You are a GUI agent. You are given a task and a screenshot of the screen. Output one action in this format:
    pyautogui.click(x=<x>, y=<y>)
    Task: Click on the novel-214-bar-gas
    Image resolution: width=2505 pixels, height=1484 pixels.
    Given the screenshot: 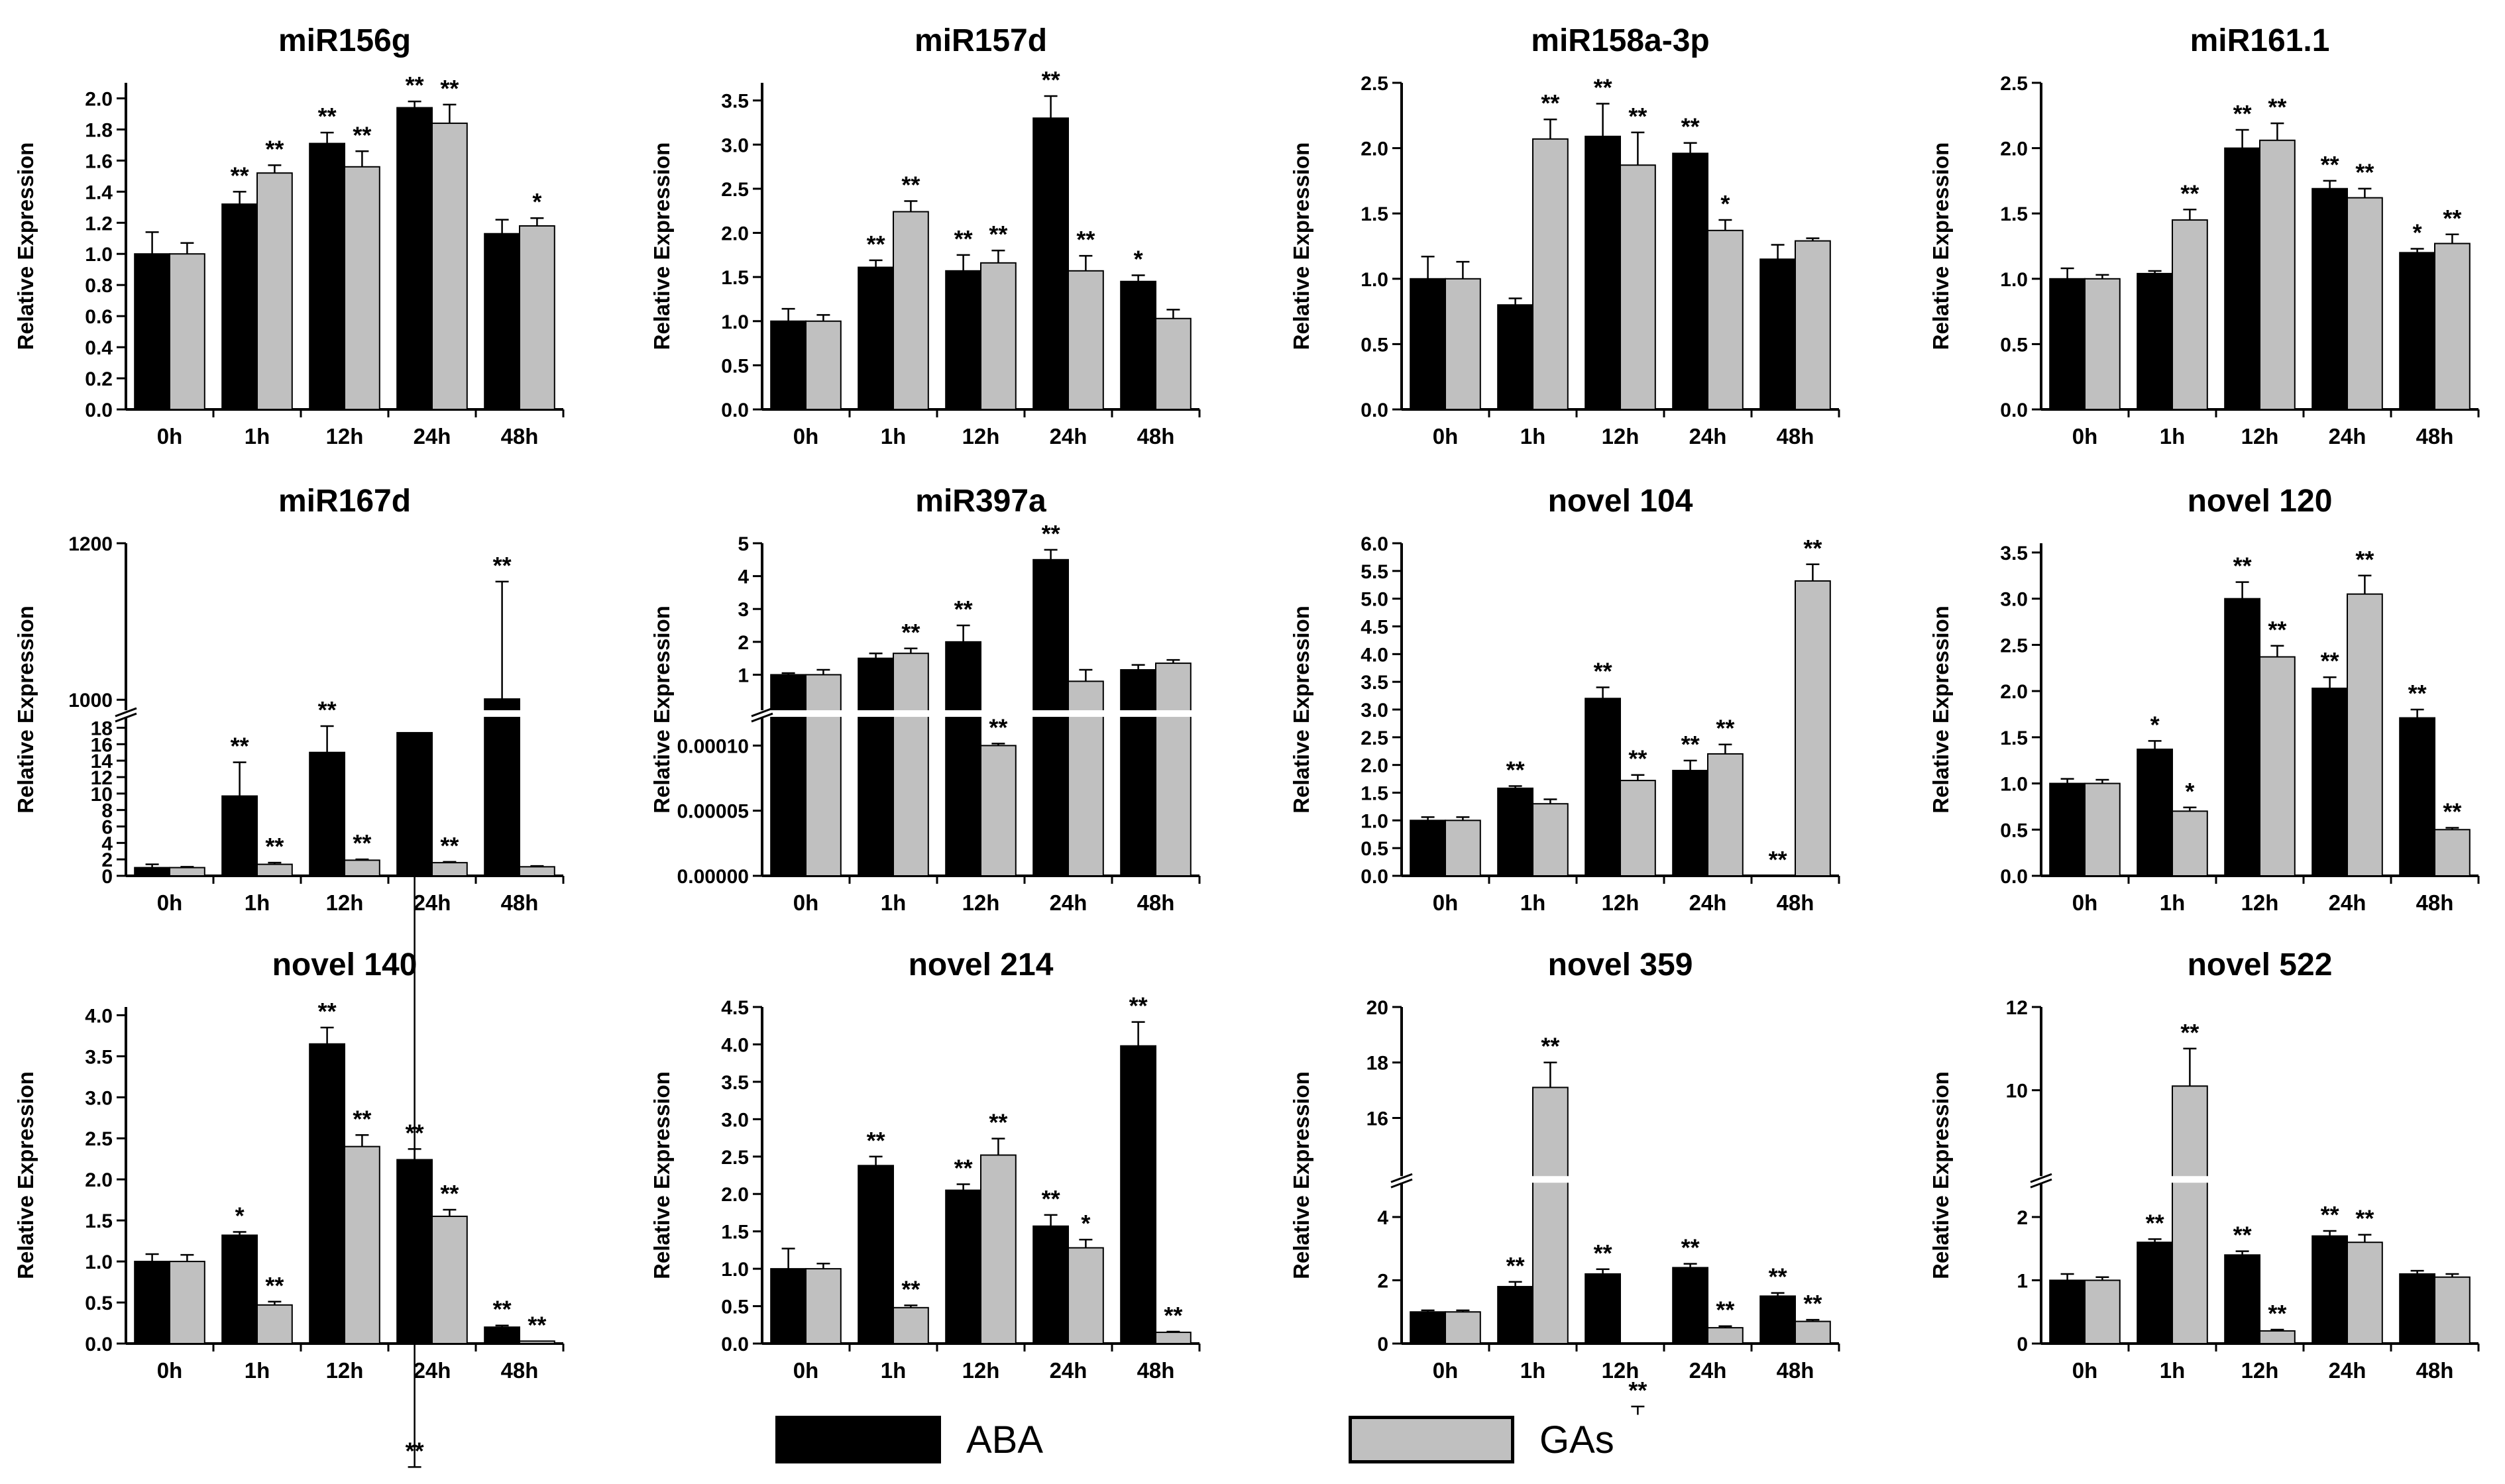 What is the action you would take?
    pyautogui.click(x=1173, y=1338)
    